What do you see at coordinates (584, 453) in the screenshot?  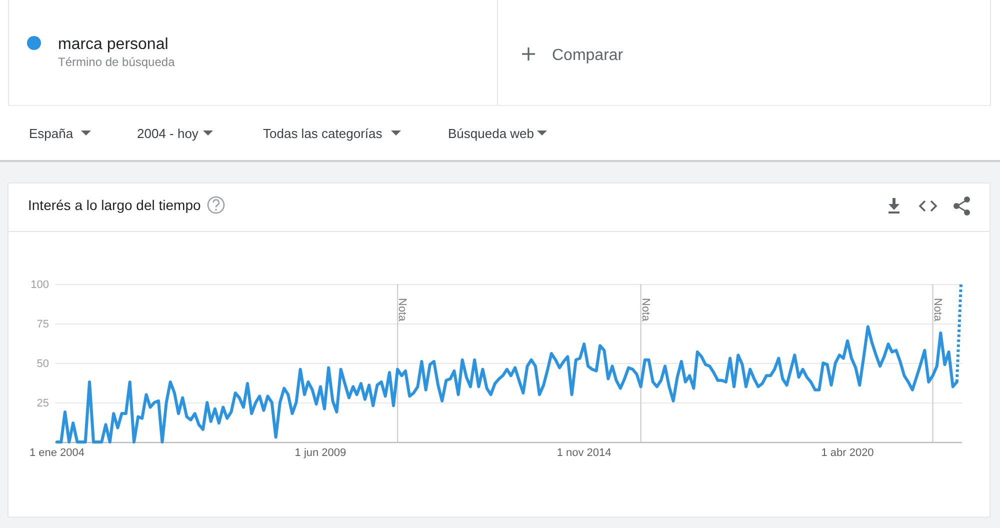 I see `x-tick-label: 1 nov 2014` at bounding box center [584, 453].